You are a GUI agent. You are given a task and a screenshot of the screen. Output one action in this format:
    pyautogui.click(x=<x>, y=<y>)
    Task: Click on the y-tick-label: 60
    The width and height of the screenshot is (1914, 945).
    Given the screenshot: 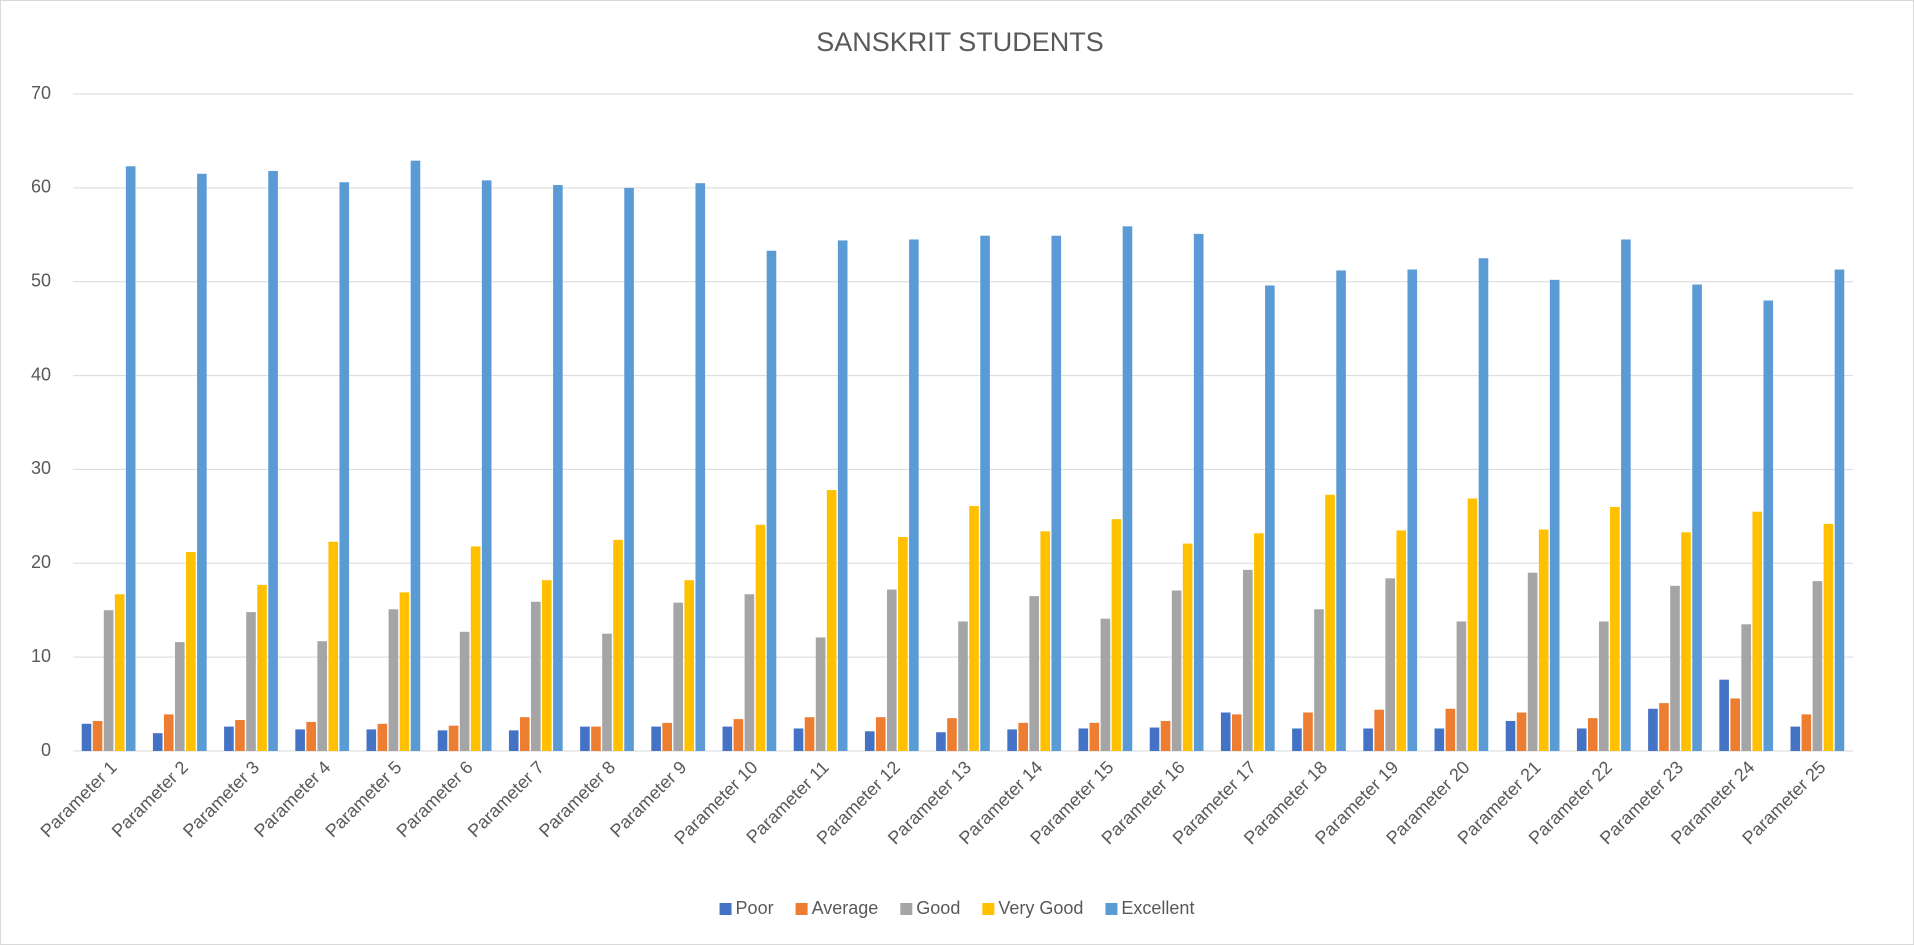 What is the action you would take?
    pyautogui.click(x=41, y=187)
    